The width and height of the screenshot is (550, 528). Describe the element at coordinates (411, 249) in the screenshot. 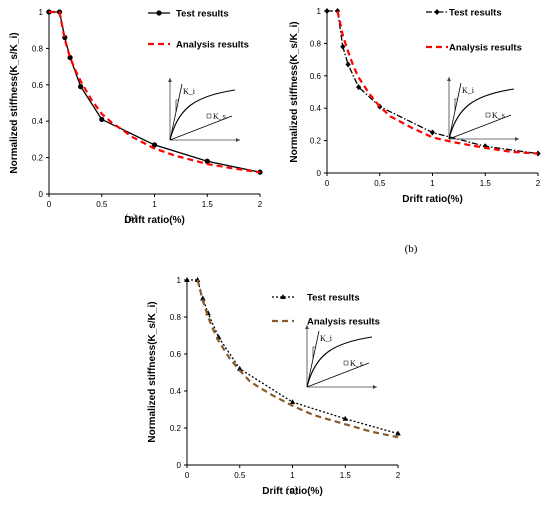

I see `panel-label: (b)` at that location.